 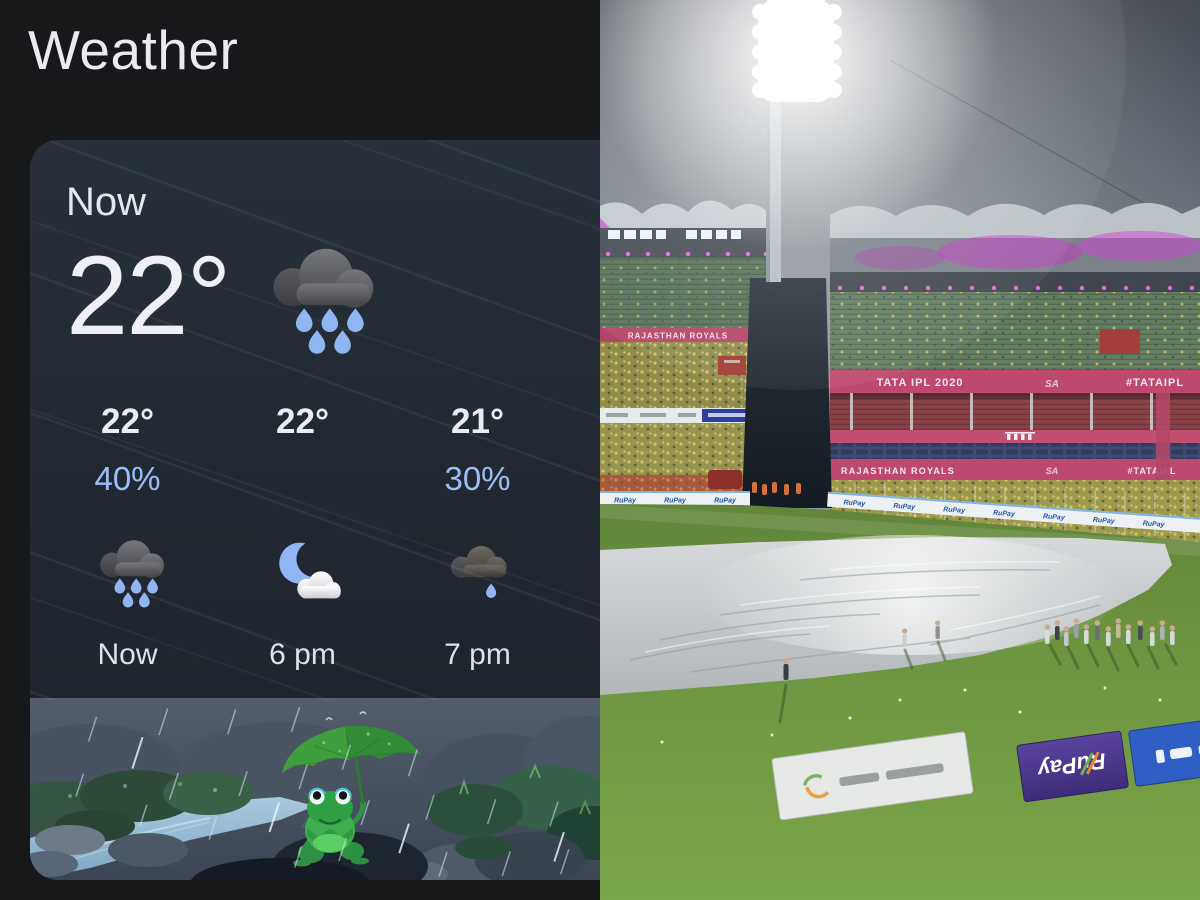 I want to click on hourly-precip: 30%, so click(x=477, y=478).